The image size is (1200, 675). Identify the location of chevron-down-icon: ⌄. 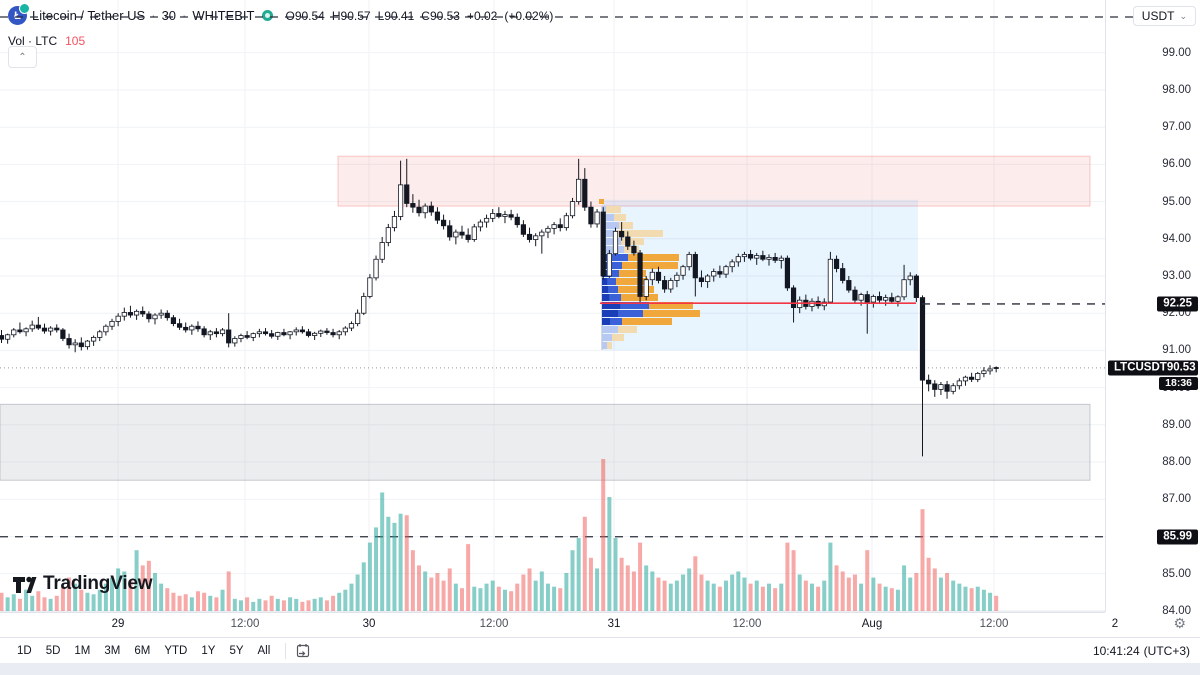
(1183, 15).